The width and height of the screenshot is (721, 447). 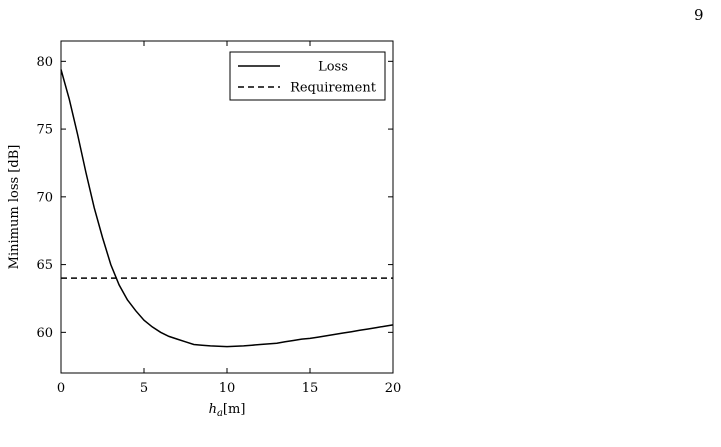 What do you see at coordinates (61, 388) in the screenshot?
I see `x-tick-label: 0` at bounding box center [61, 388].